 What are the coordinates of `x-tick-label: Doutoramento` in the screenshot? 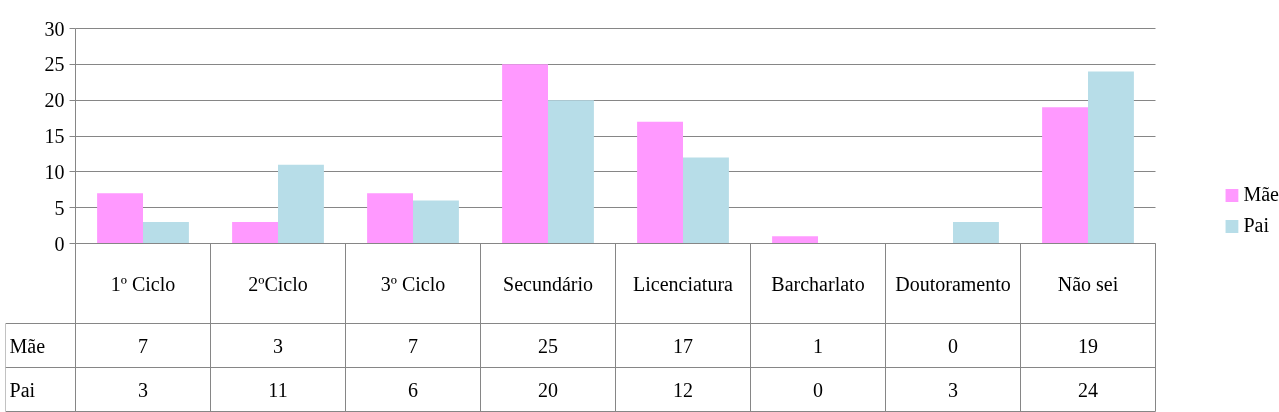 It's located at (953, 283).